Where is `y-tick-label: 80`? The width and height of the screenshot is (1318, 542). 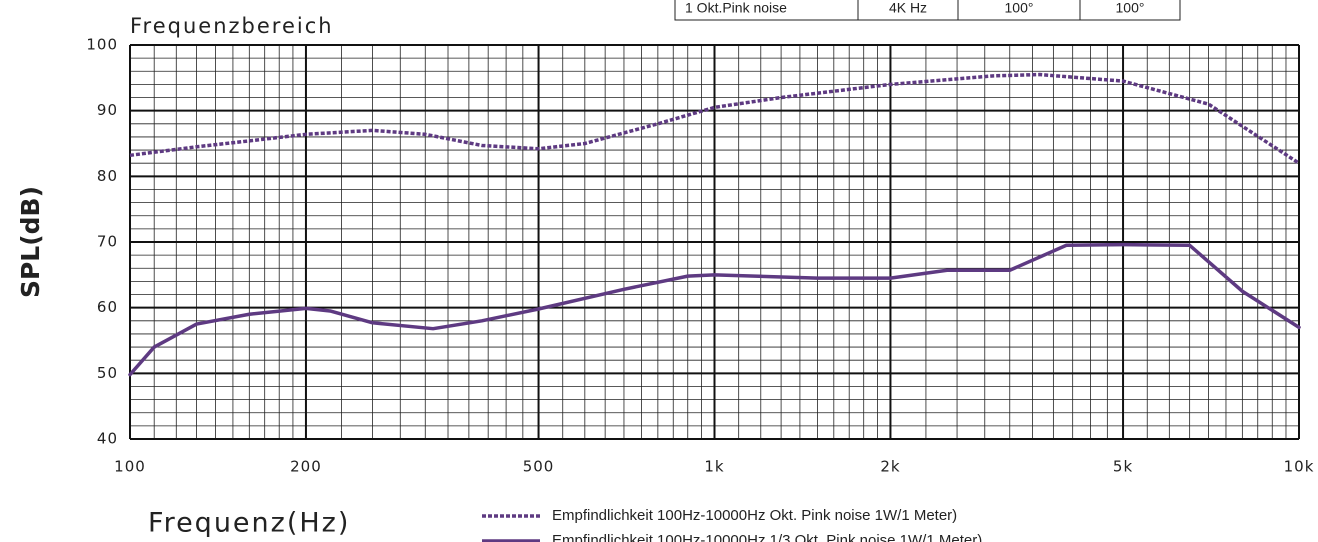 y-tick-label: 80 is located at coordinates (107, 176).